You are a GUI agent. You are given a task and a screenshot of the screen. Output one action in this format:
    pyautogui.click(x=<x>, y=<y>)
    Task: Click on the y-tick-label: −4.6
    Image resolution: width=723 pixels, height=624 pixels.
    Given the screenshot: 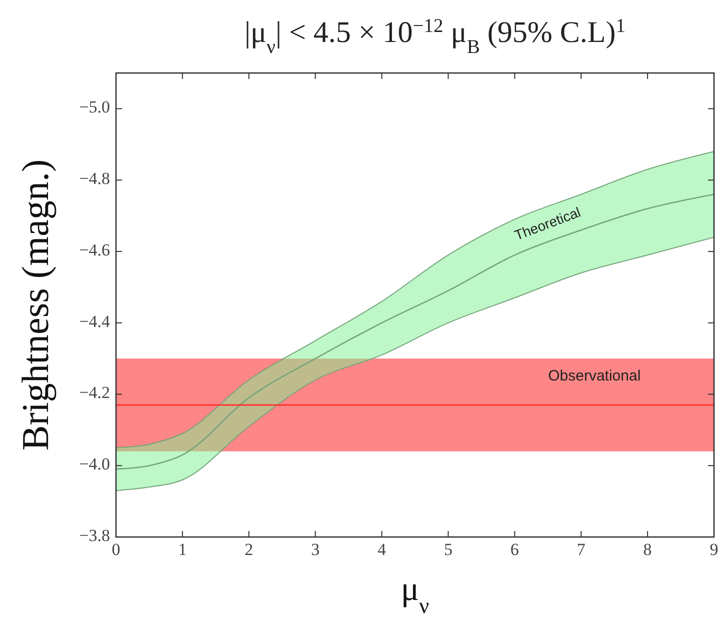 What is the action you would take?
    pyautogui.click(x=94, y=250)
    